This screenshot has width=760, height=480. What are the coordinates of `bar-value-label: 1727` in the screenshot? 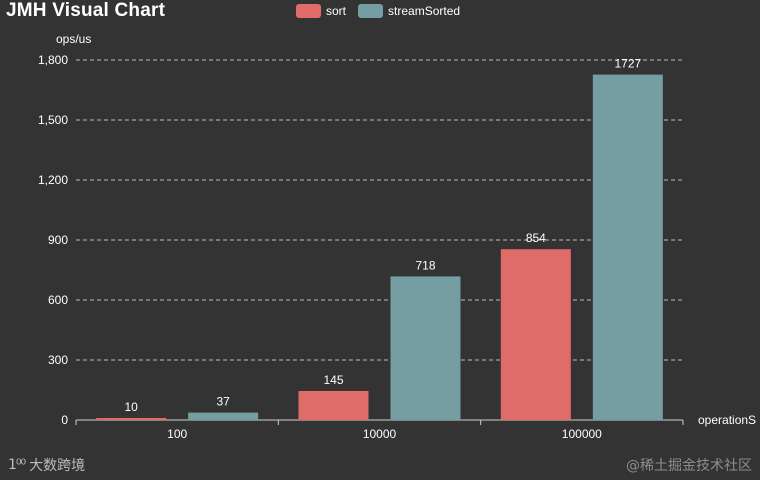 It's located at (627, 64).